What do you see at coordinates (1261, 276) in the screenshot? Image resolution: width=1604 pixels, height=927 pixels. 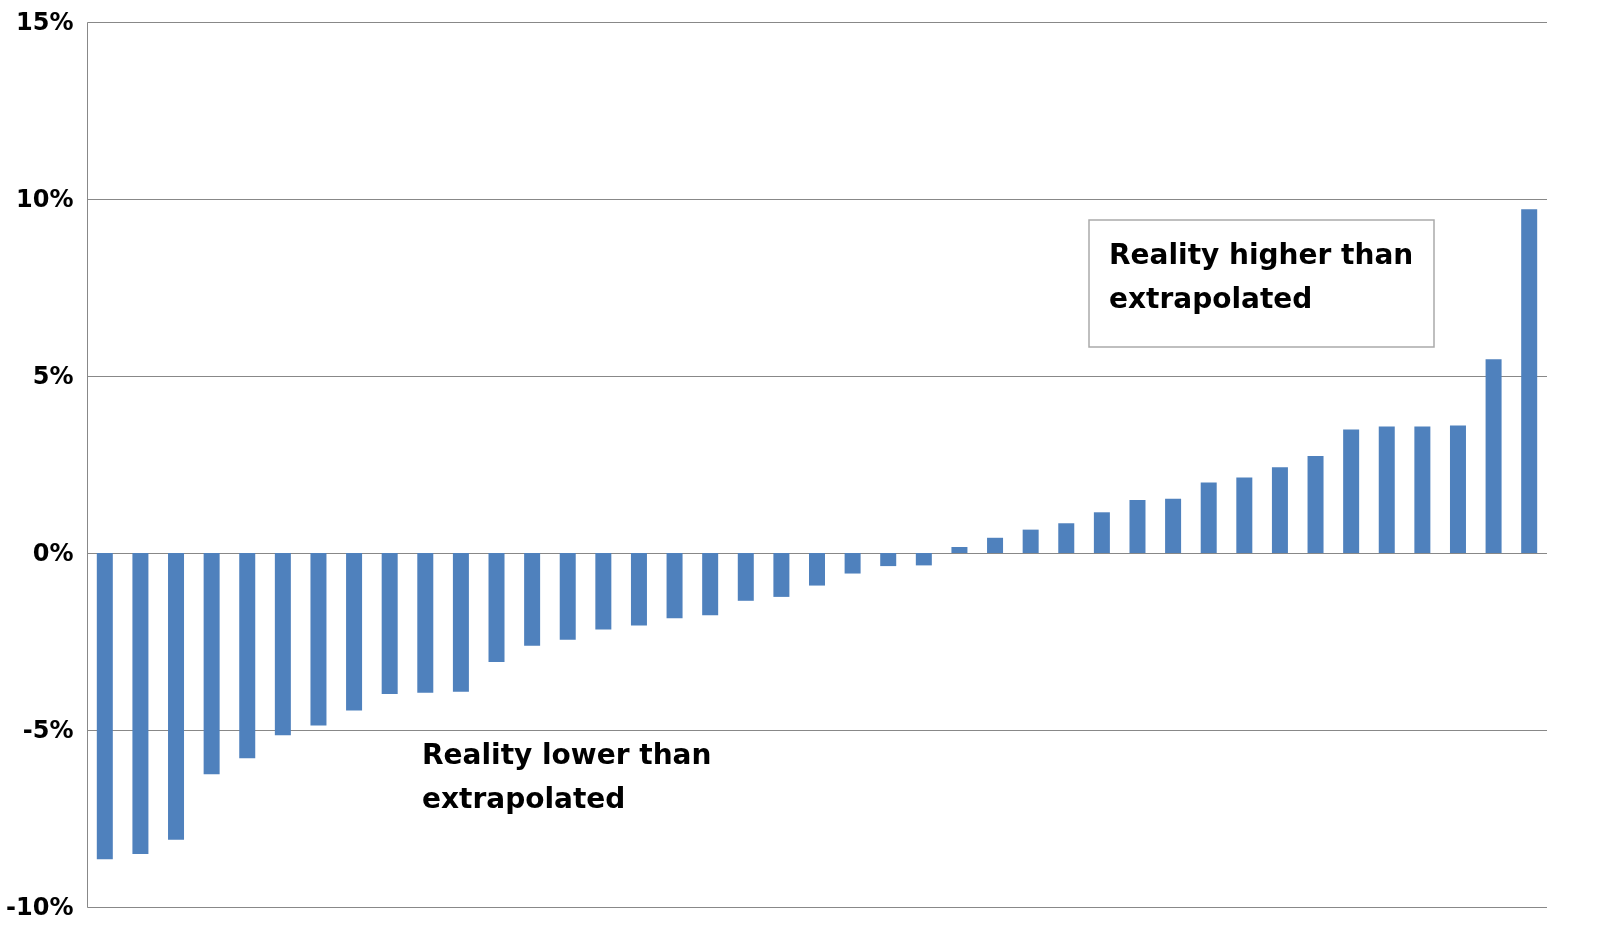 I see `annotation: Reality higher than extrapolated` at bounding box center [1261, 276].